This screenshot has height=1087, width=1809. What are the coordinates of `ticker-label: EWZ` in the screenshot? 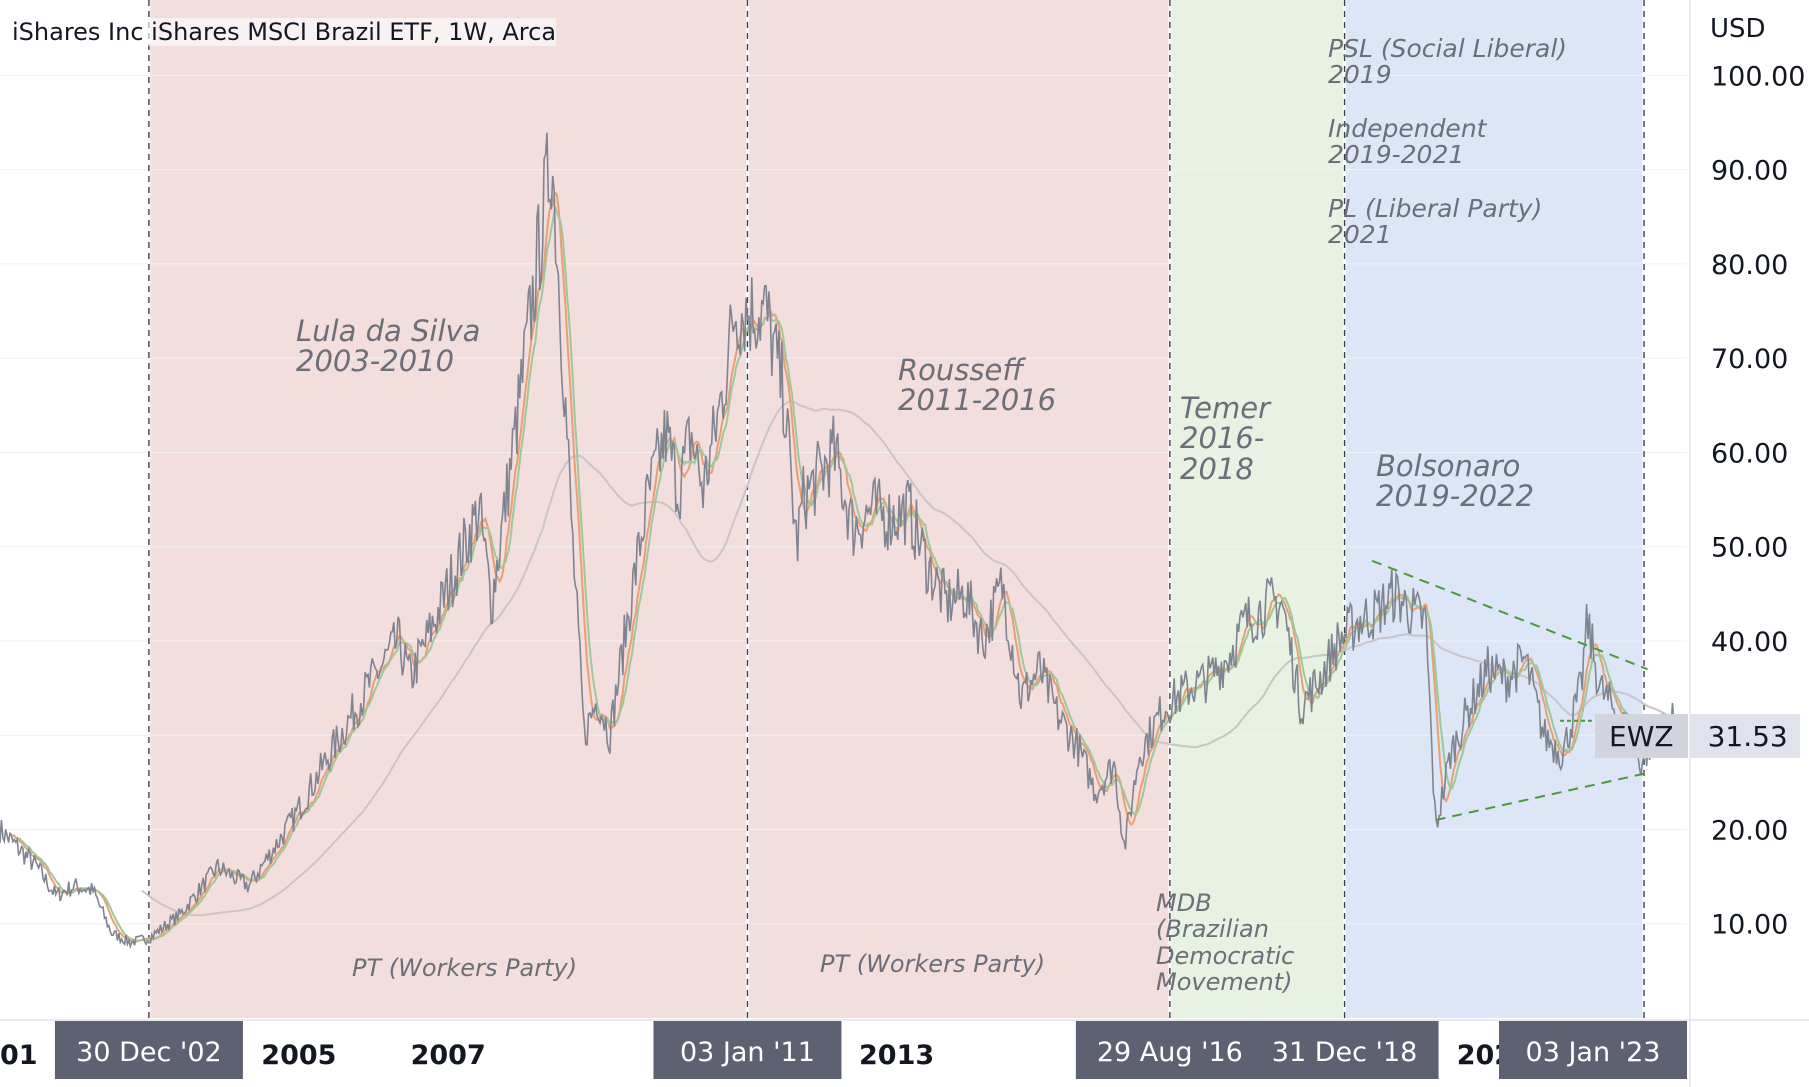 It's located at (1641, 736).